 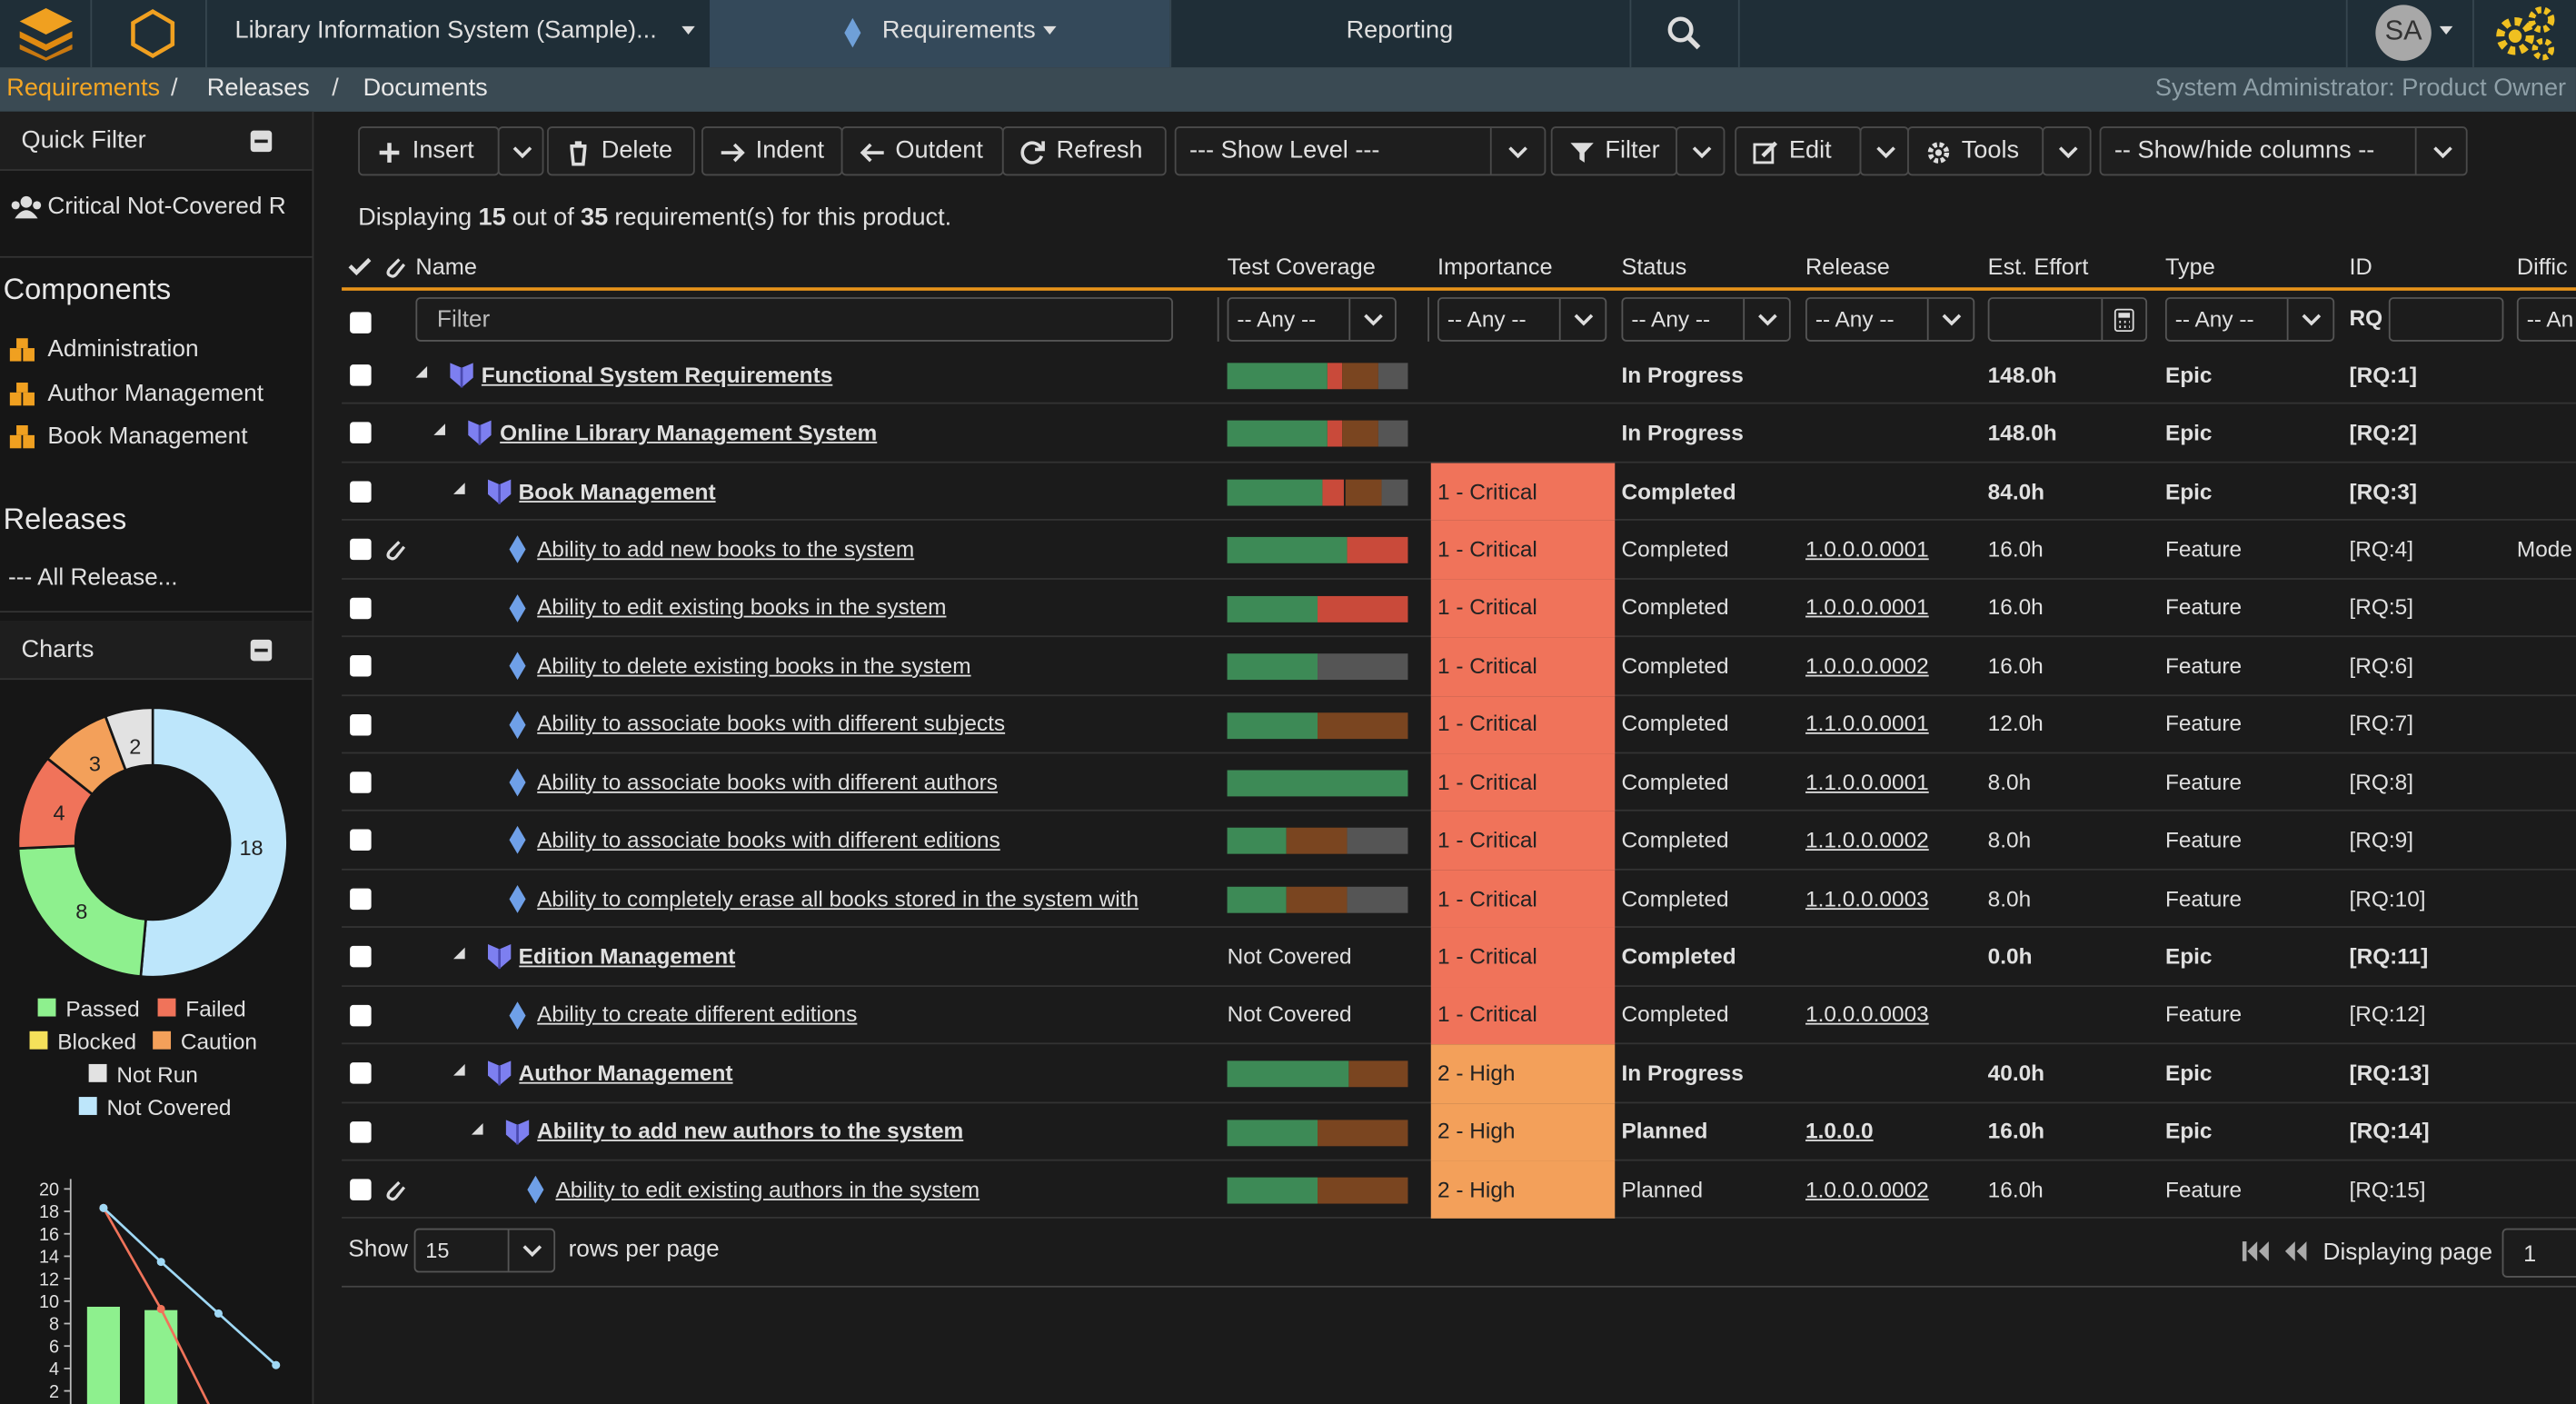 What do you see at coordinates (2542, 266) in the screenshot?
I see `column-header: Diffic` at bounding box center [2542, 266].